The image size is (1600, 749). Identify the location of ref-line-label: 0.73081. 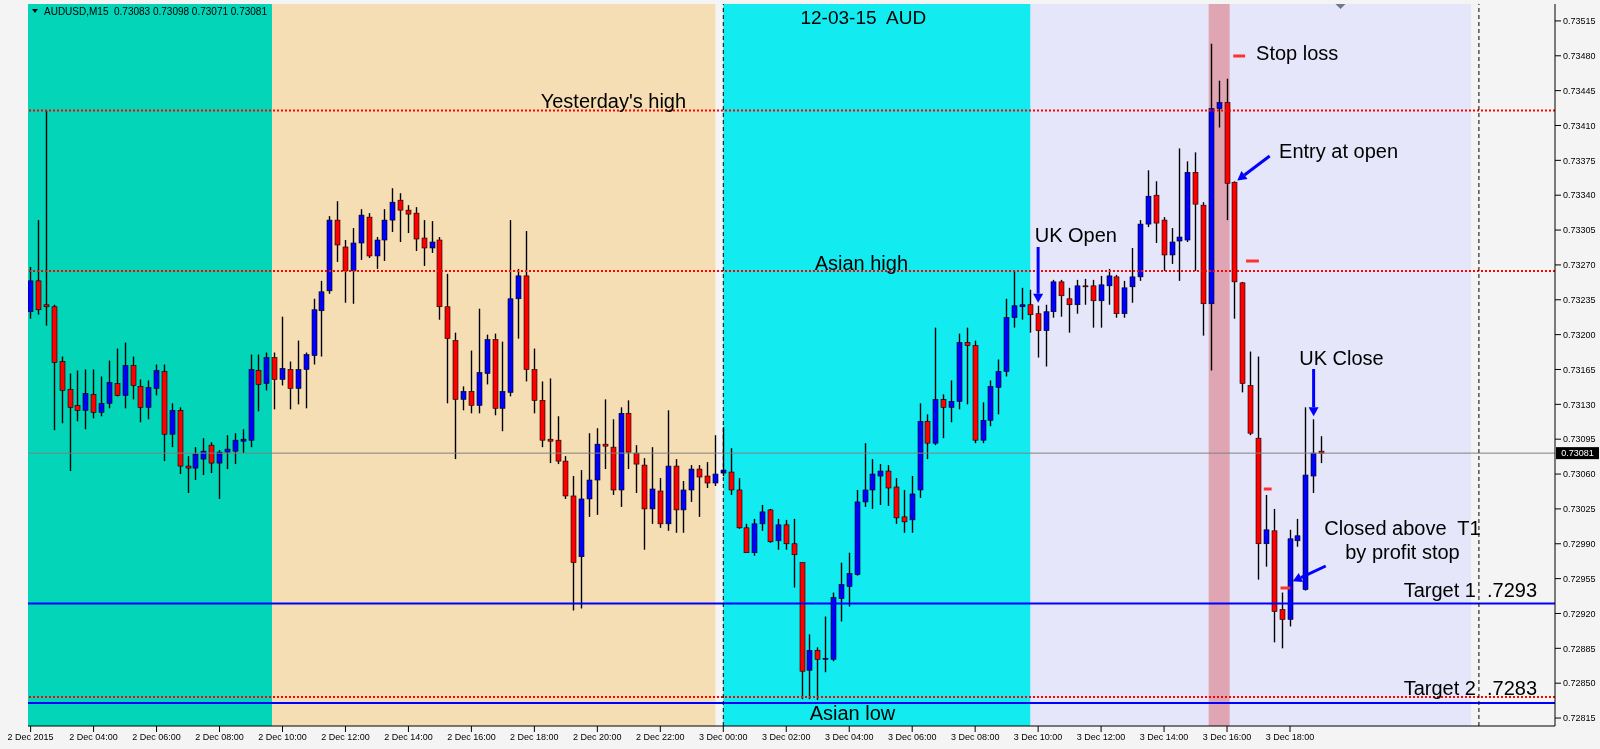
(1577, 453).